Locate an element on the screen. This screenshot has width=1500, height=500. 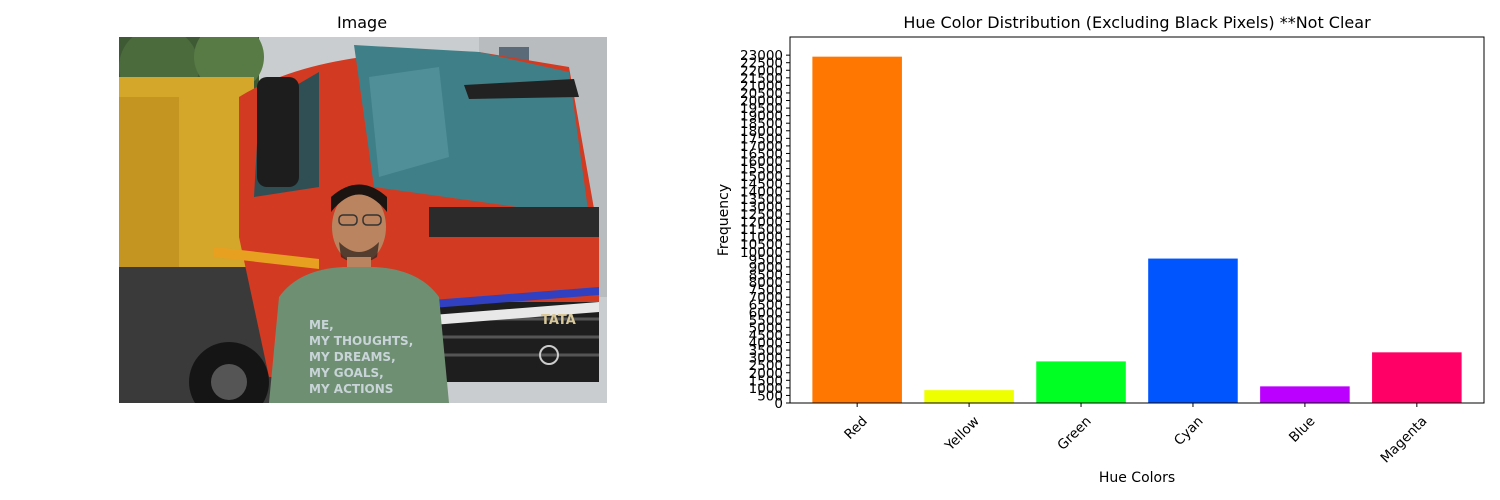
y-tick-label: 17000 is located at coordinates (761, 147).